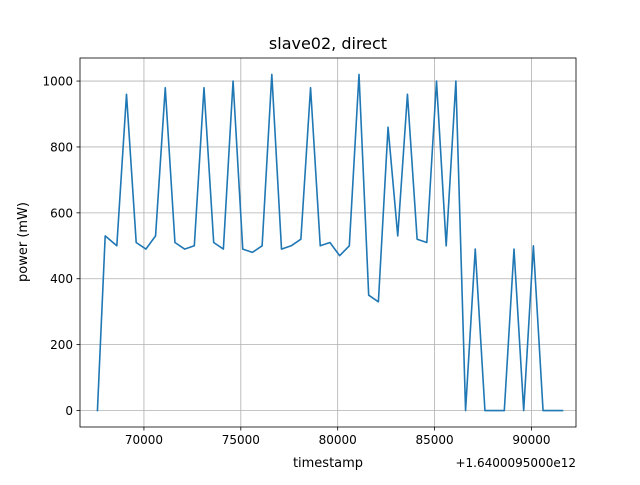 The image size is (640, 485). I want to click on x-tick-label: 75000, so click(241, 440).